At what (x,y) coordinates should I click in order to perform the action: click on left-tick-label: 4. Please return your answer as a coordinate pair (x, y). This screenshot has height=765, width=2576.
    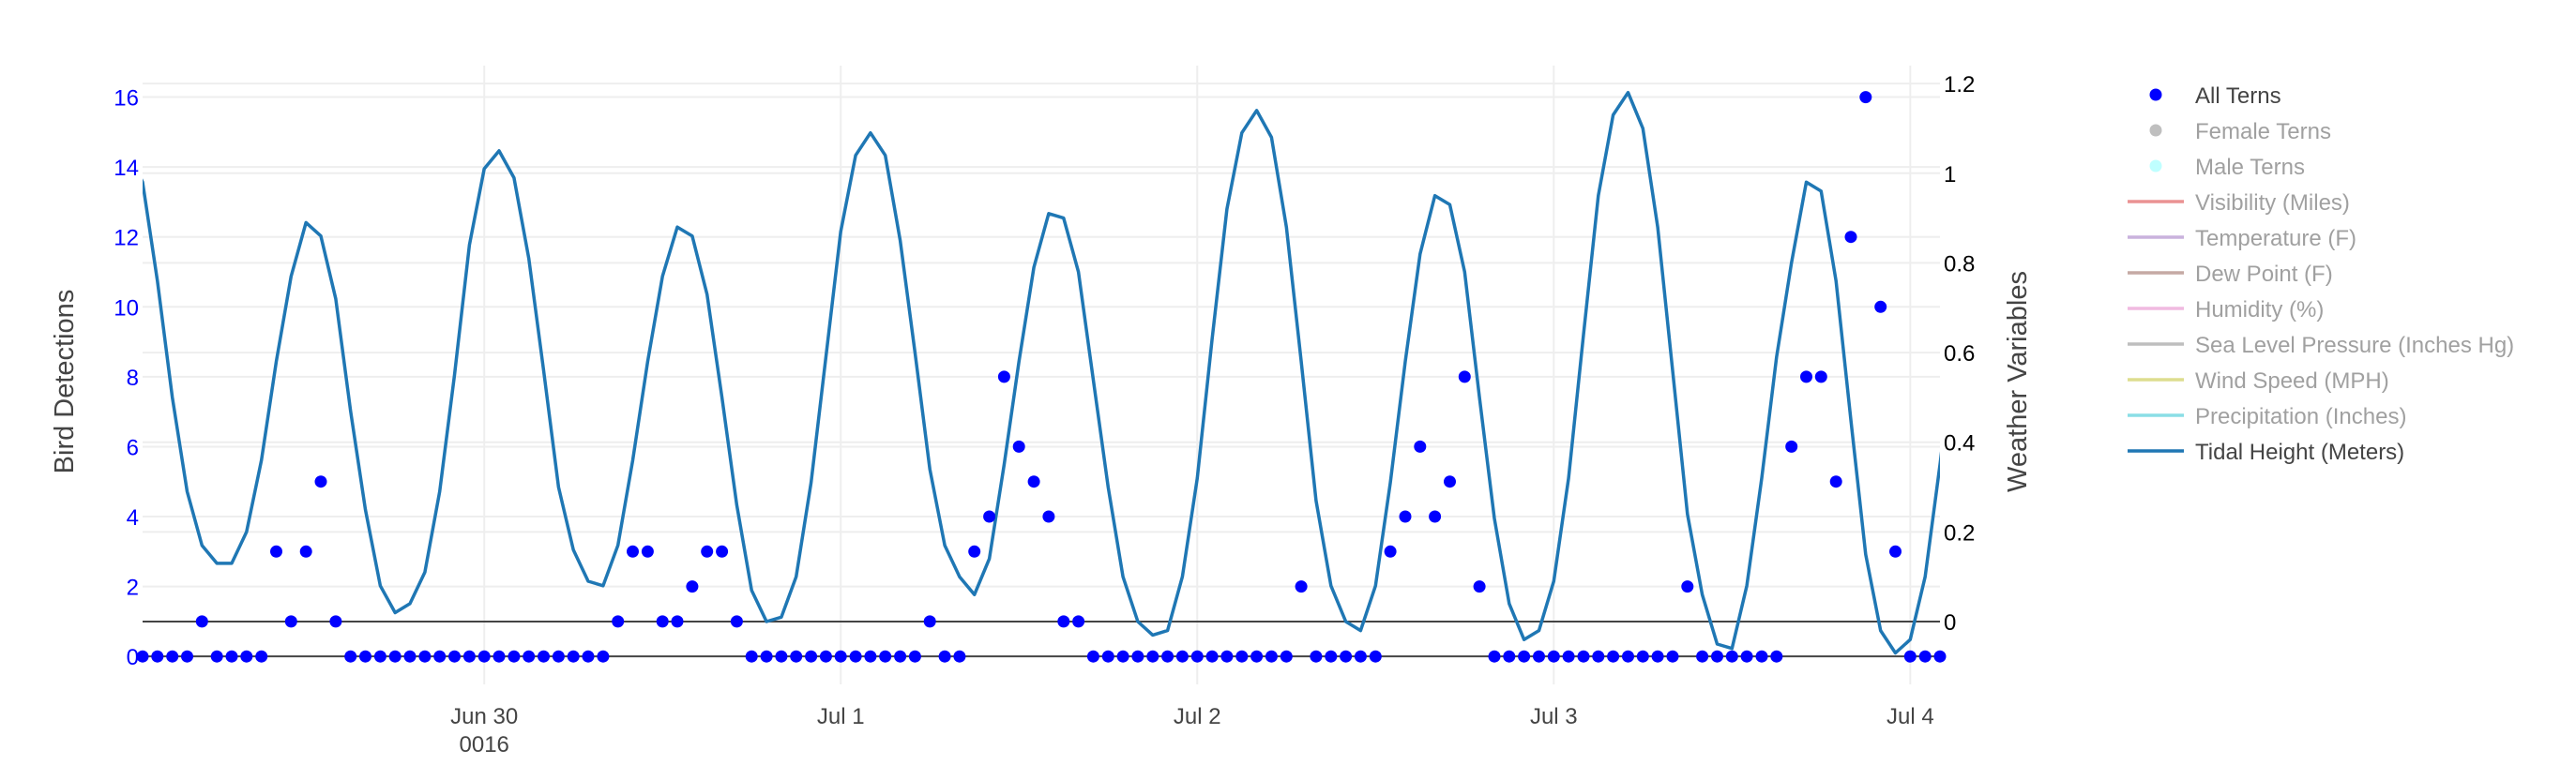
    Looking at the image, I should click on (133, 518).